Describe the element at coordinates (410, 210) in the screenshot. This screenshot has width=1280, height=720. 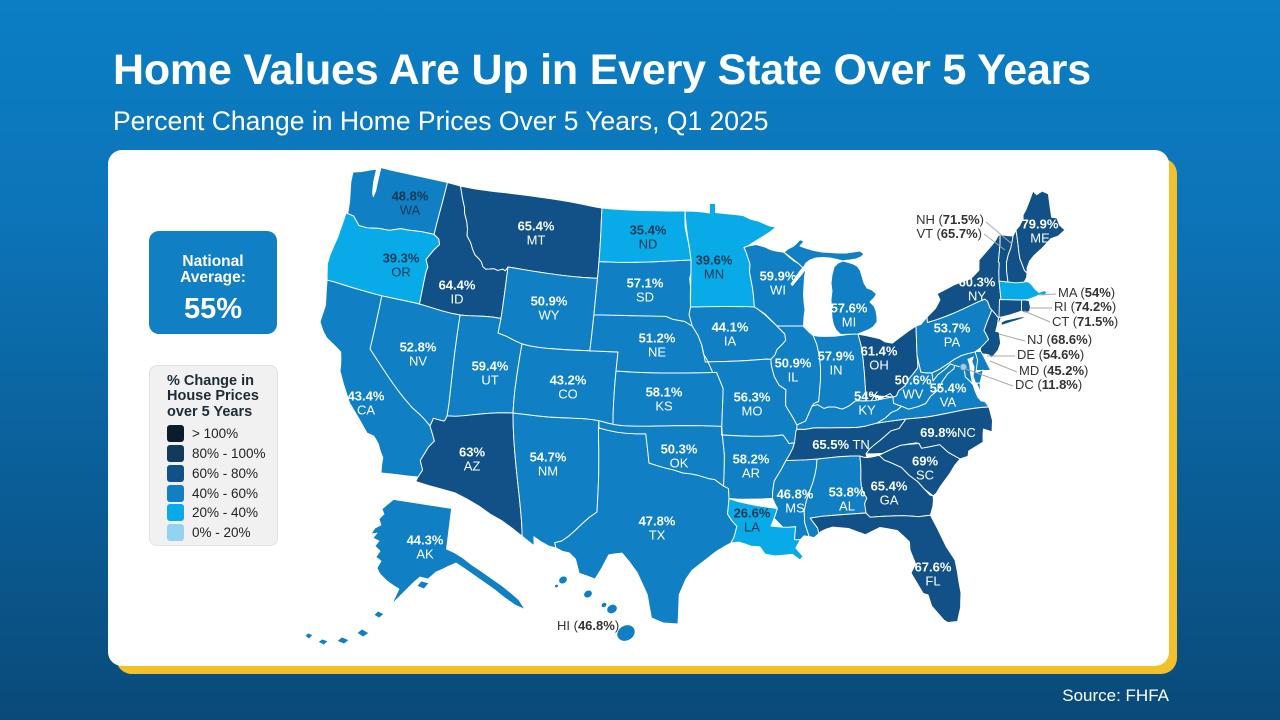
I see `svg-text: WA` at that location.